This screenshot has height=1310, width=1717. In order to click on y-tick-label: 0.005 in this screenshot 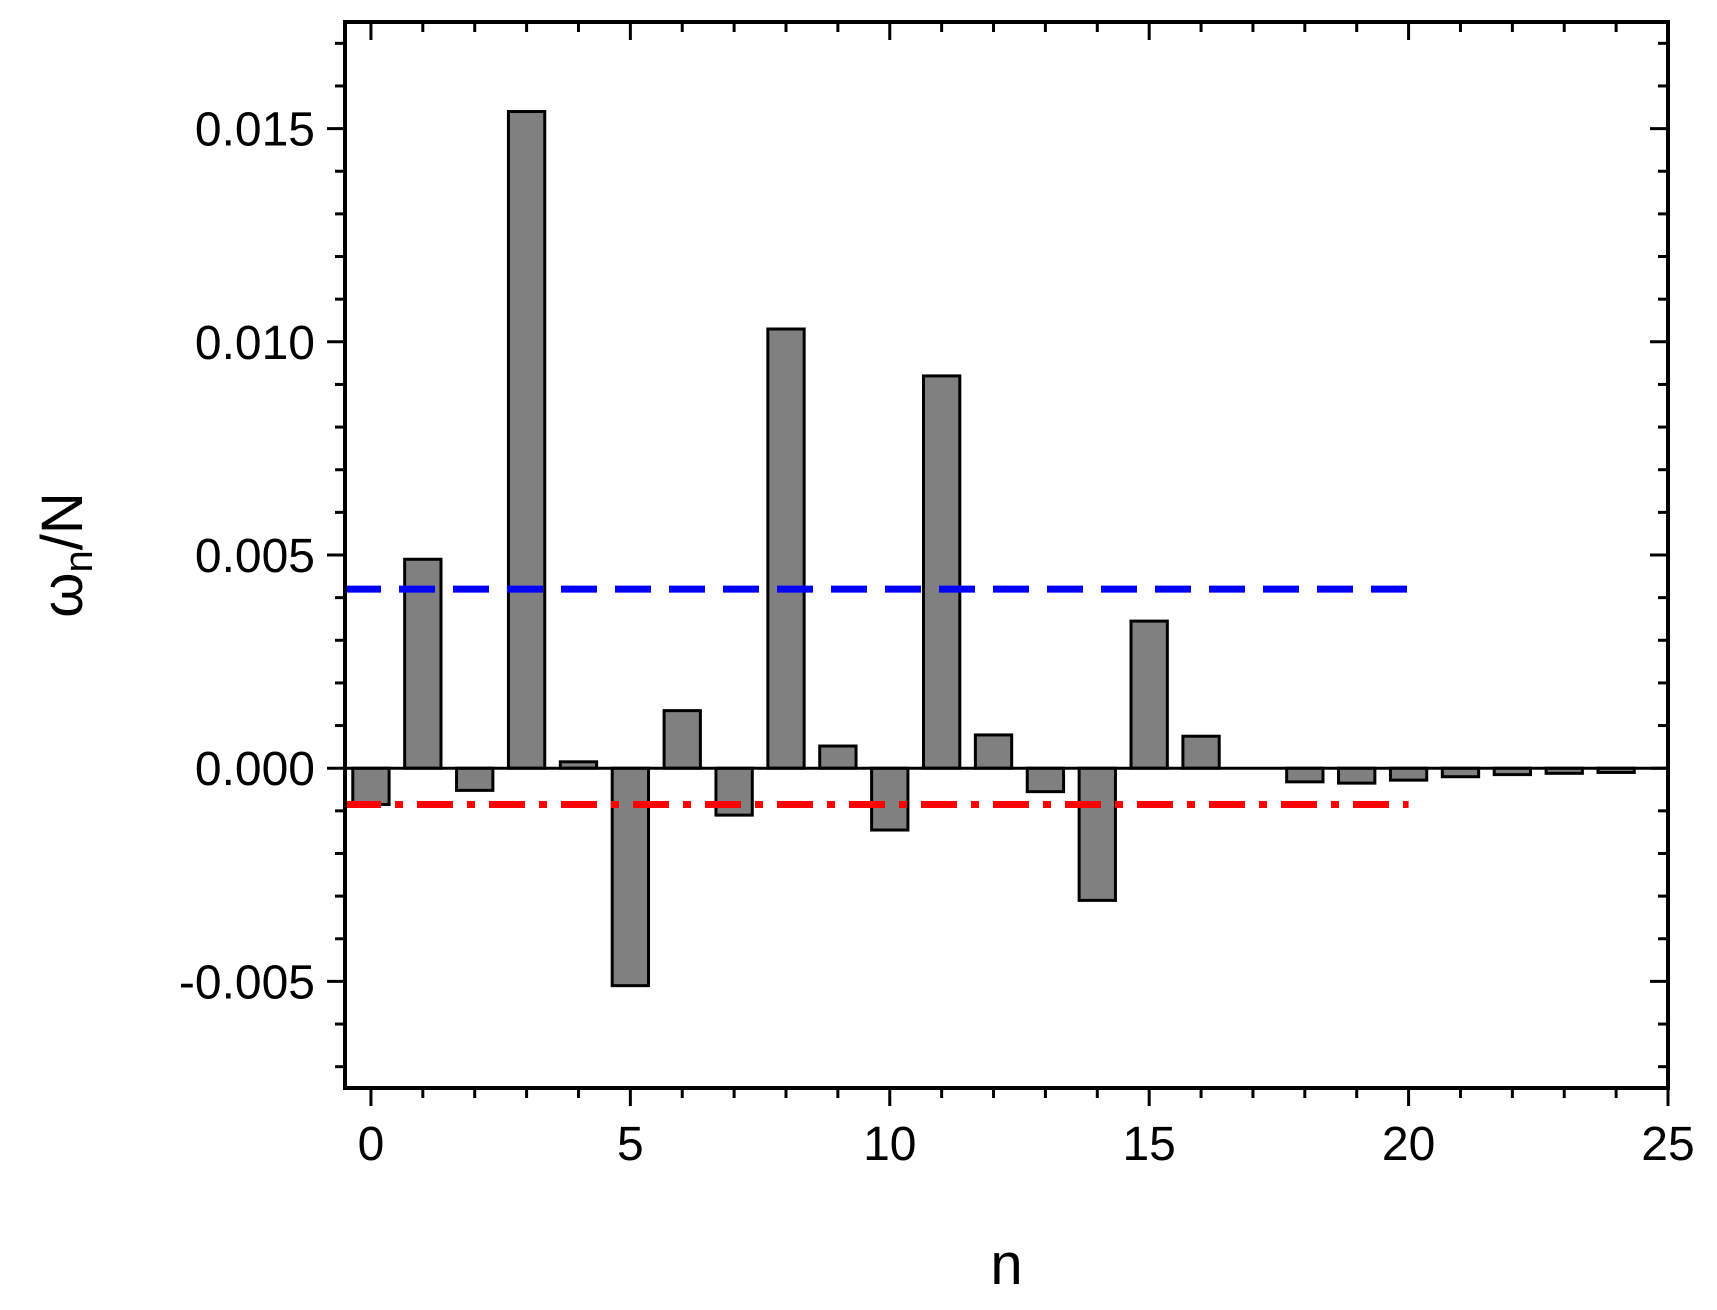, I will do `click(255, 556)`.